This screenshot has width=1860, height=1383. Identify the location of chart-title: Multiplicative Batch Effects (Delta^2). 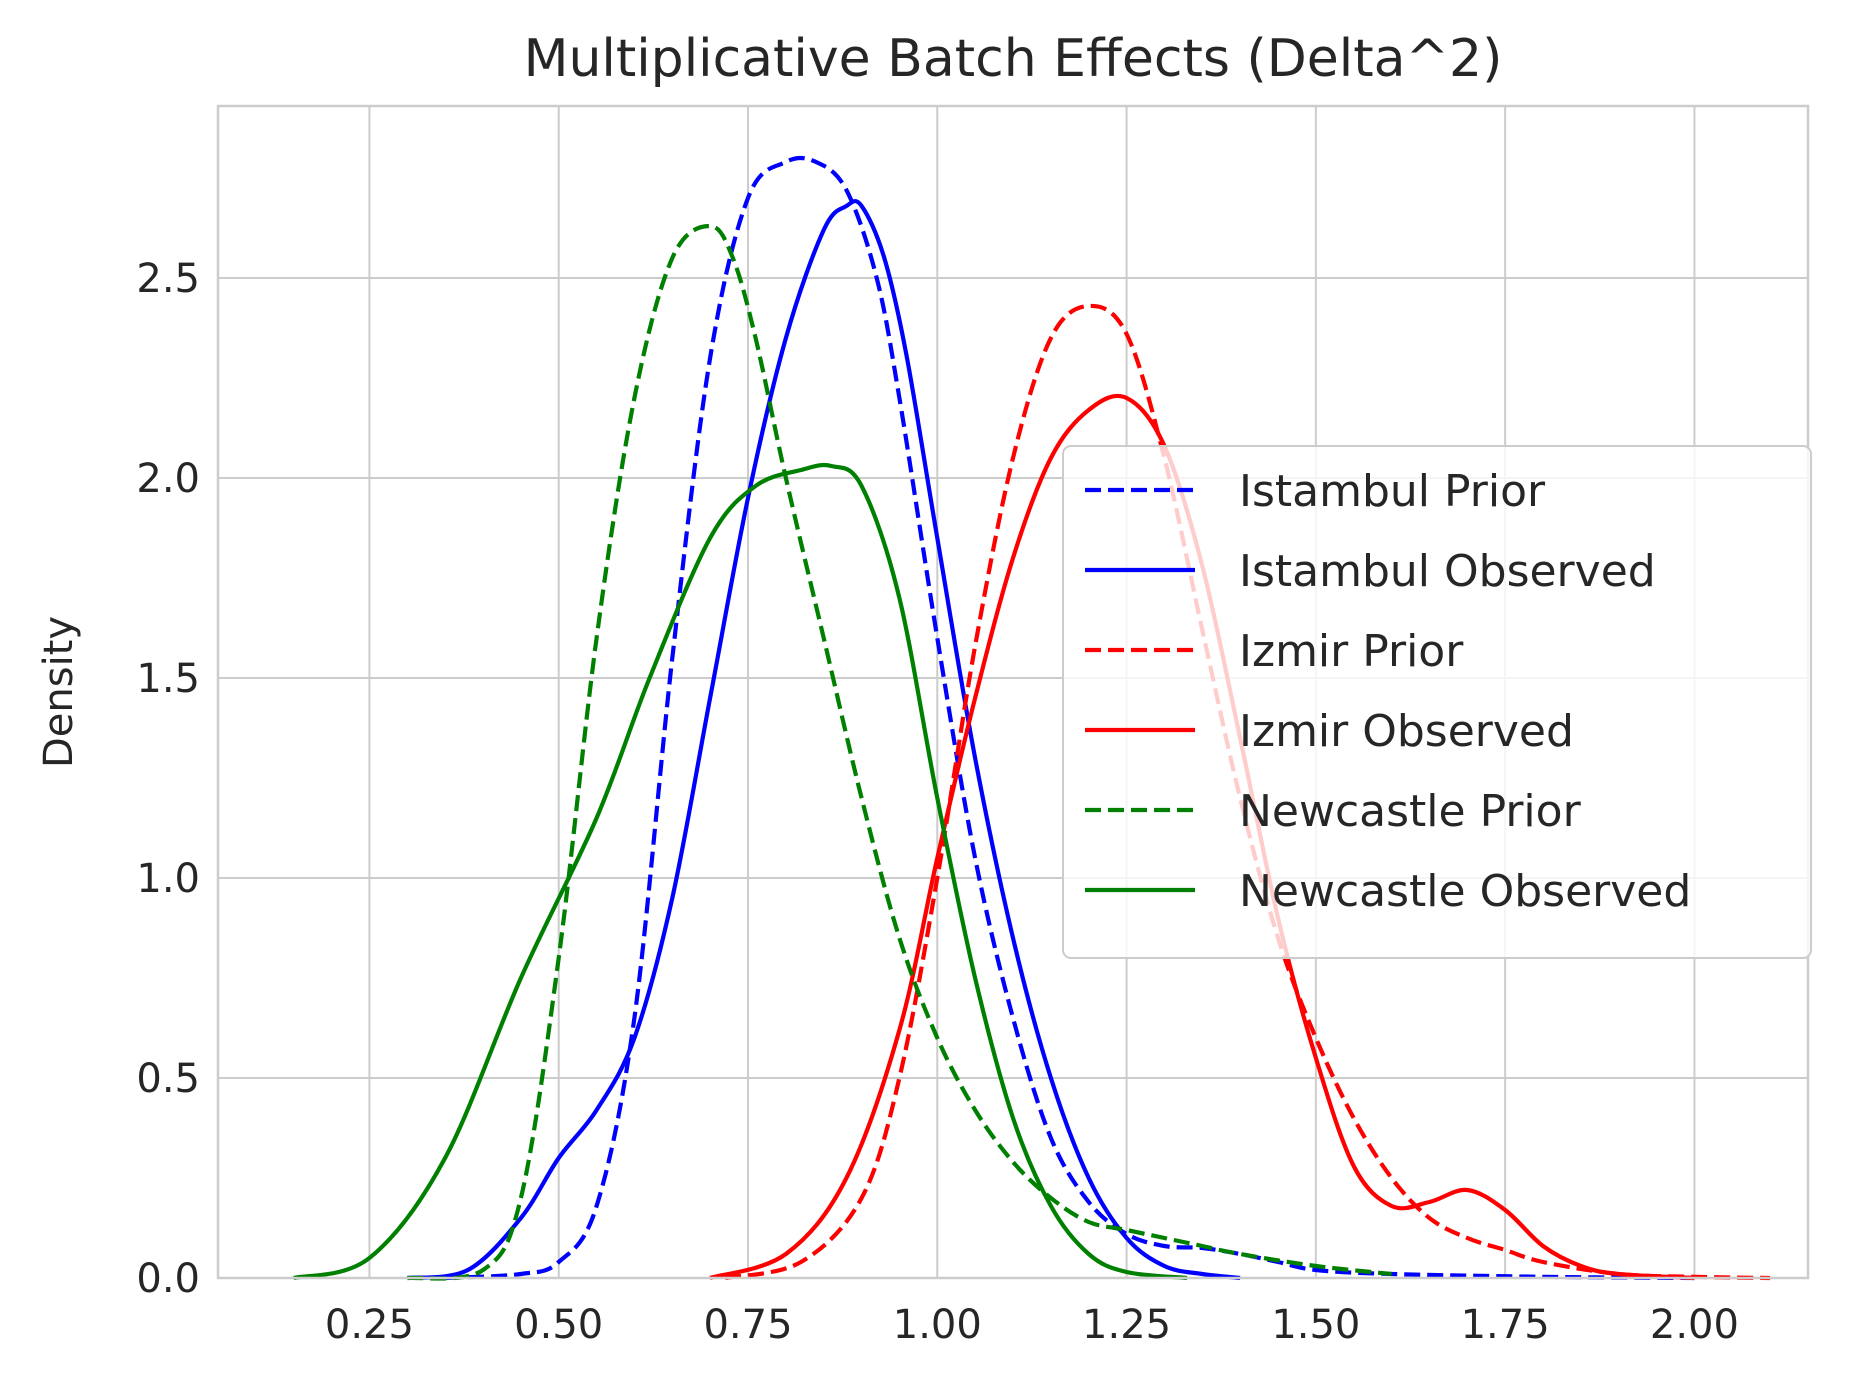
(1013, 59).